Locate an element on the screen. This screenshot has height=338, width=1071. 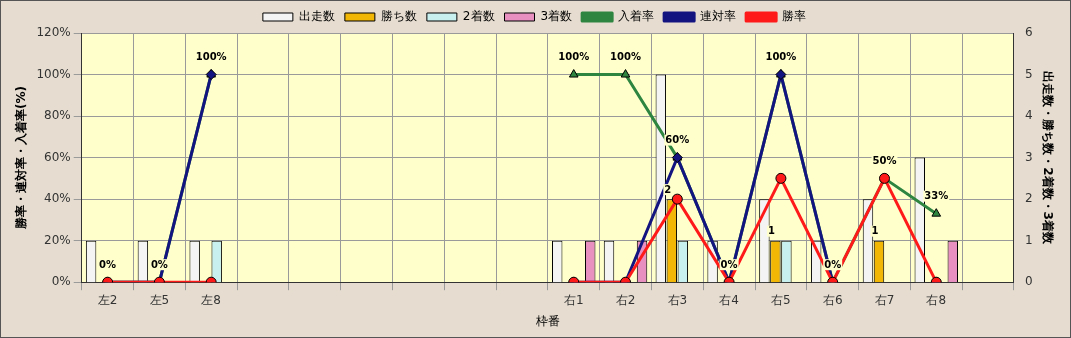
y2-tick-label: 4 is located at coordinates (1028, 115).